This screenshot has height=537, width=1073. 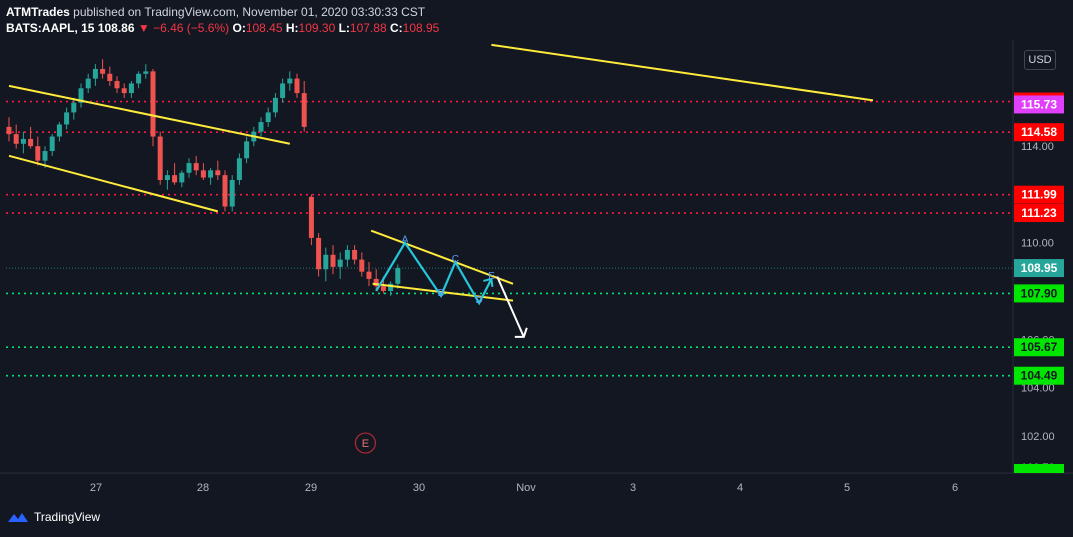 What do you see at coordinates (441, 293) in the screenshot?
I see `wave-label-b: B` at bounding box center [441, 293].